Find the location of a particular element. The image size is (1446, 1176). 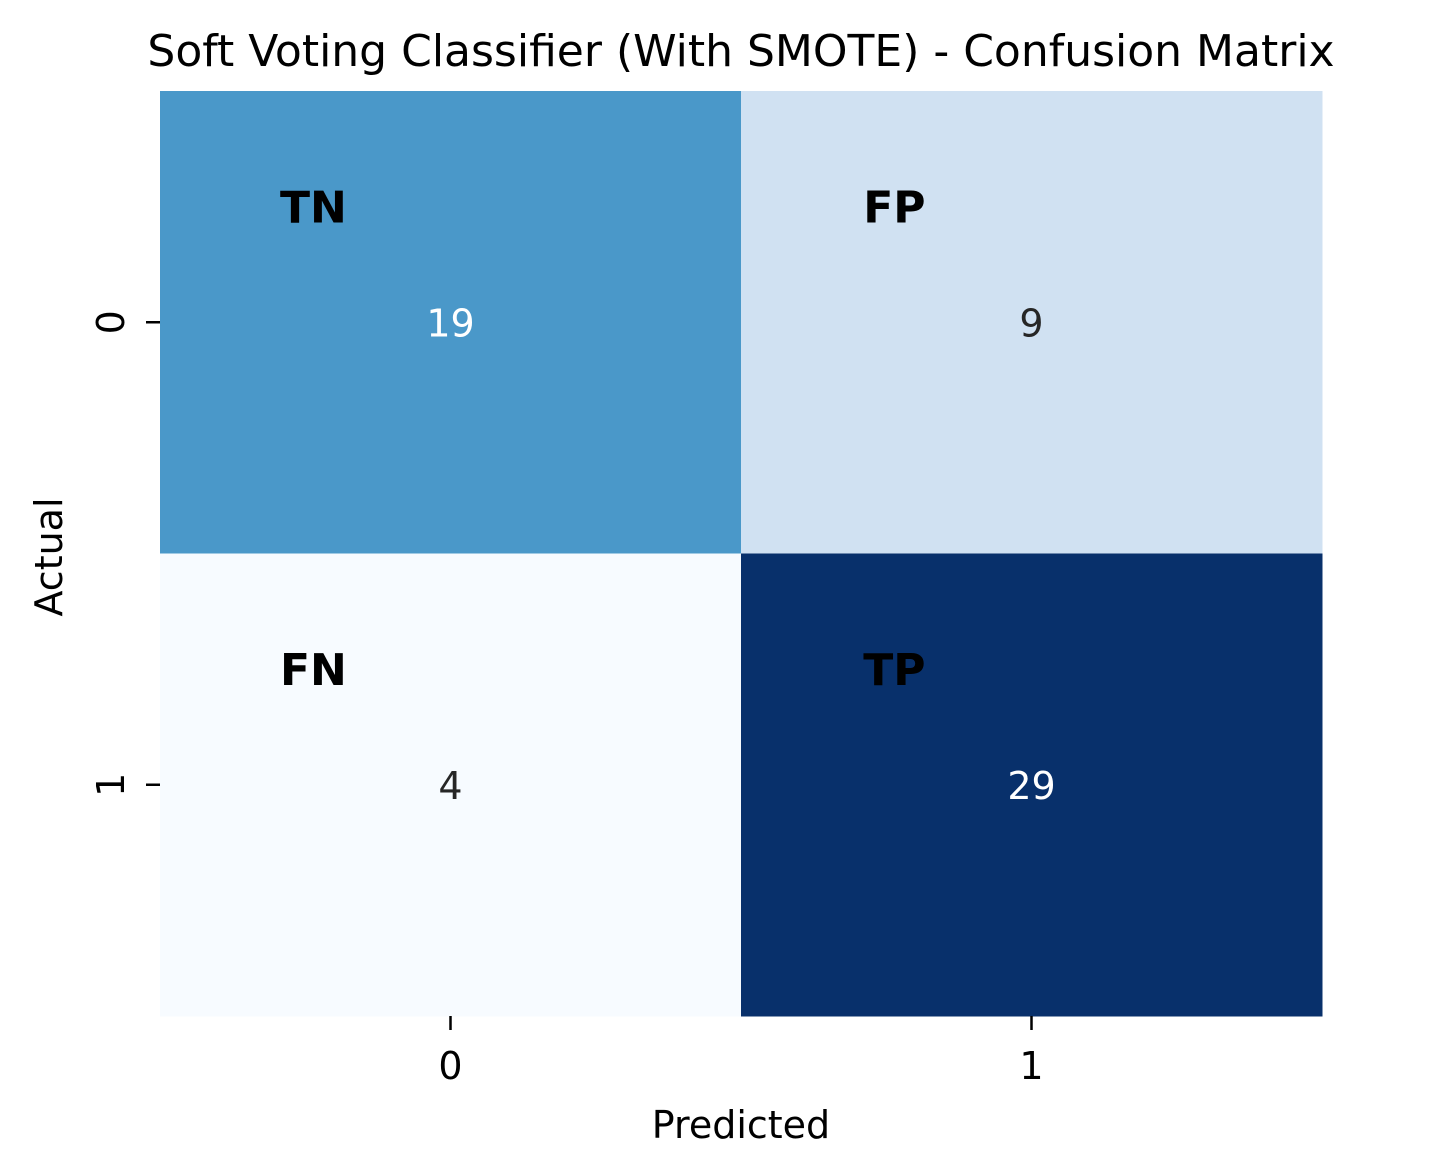

x-axis-label: Predicted is located at coordinates (741, 1125).